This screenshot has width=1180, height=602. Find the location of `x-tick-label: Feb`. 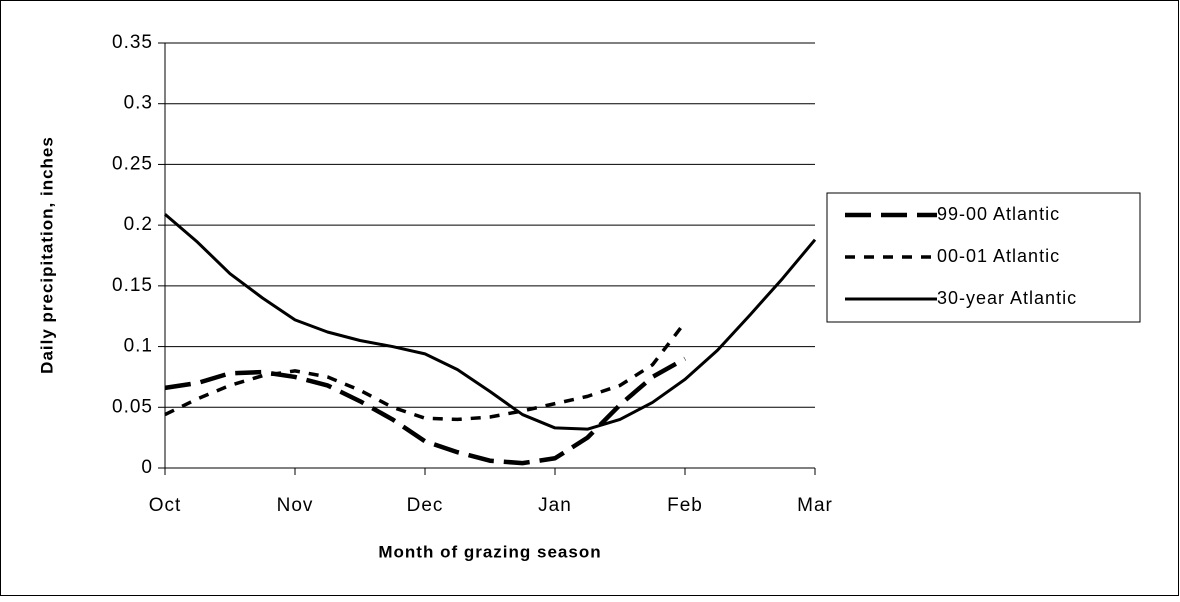

x-tick-label: Feb is located at coordinates (685, 505).